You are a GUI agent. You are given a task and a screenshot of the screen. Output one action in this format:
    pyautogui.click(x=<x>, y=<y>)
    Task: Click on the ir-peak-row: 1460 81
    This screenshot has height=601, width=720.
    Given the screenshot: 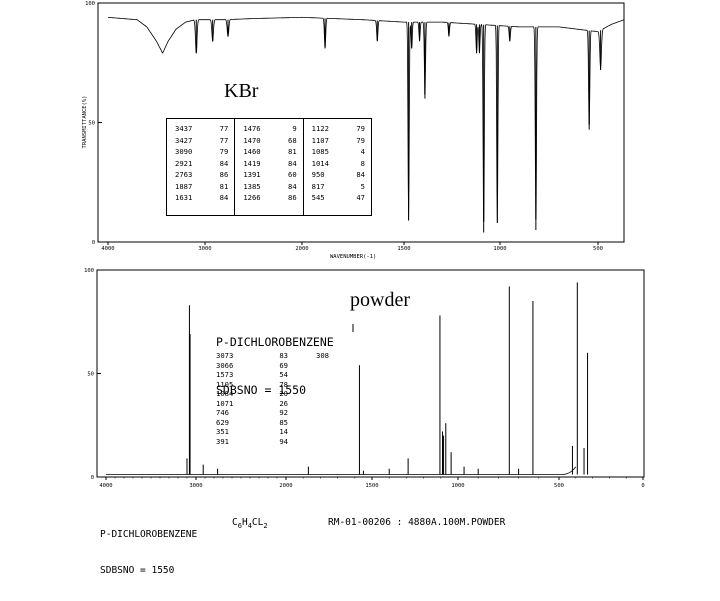 What is the action you would take?
    pyautogui.click(x=269, y=152)
    